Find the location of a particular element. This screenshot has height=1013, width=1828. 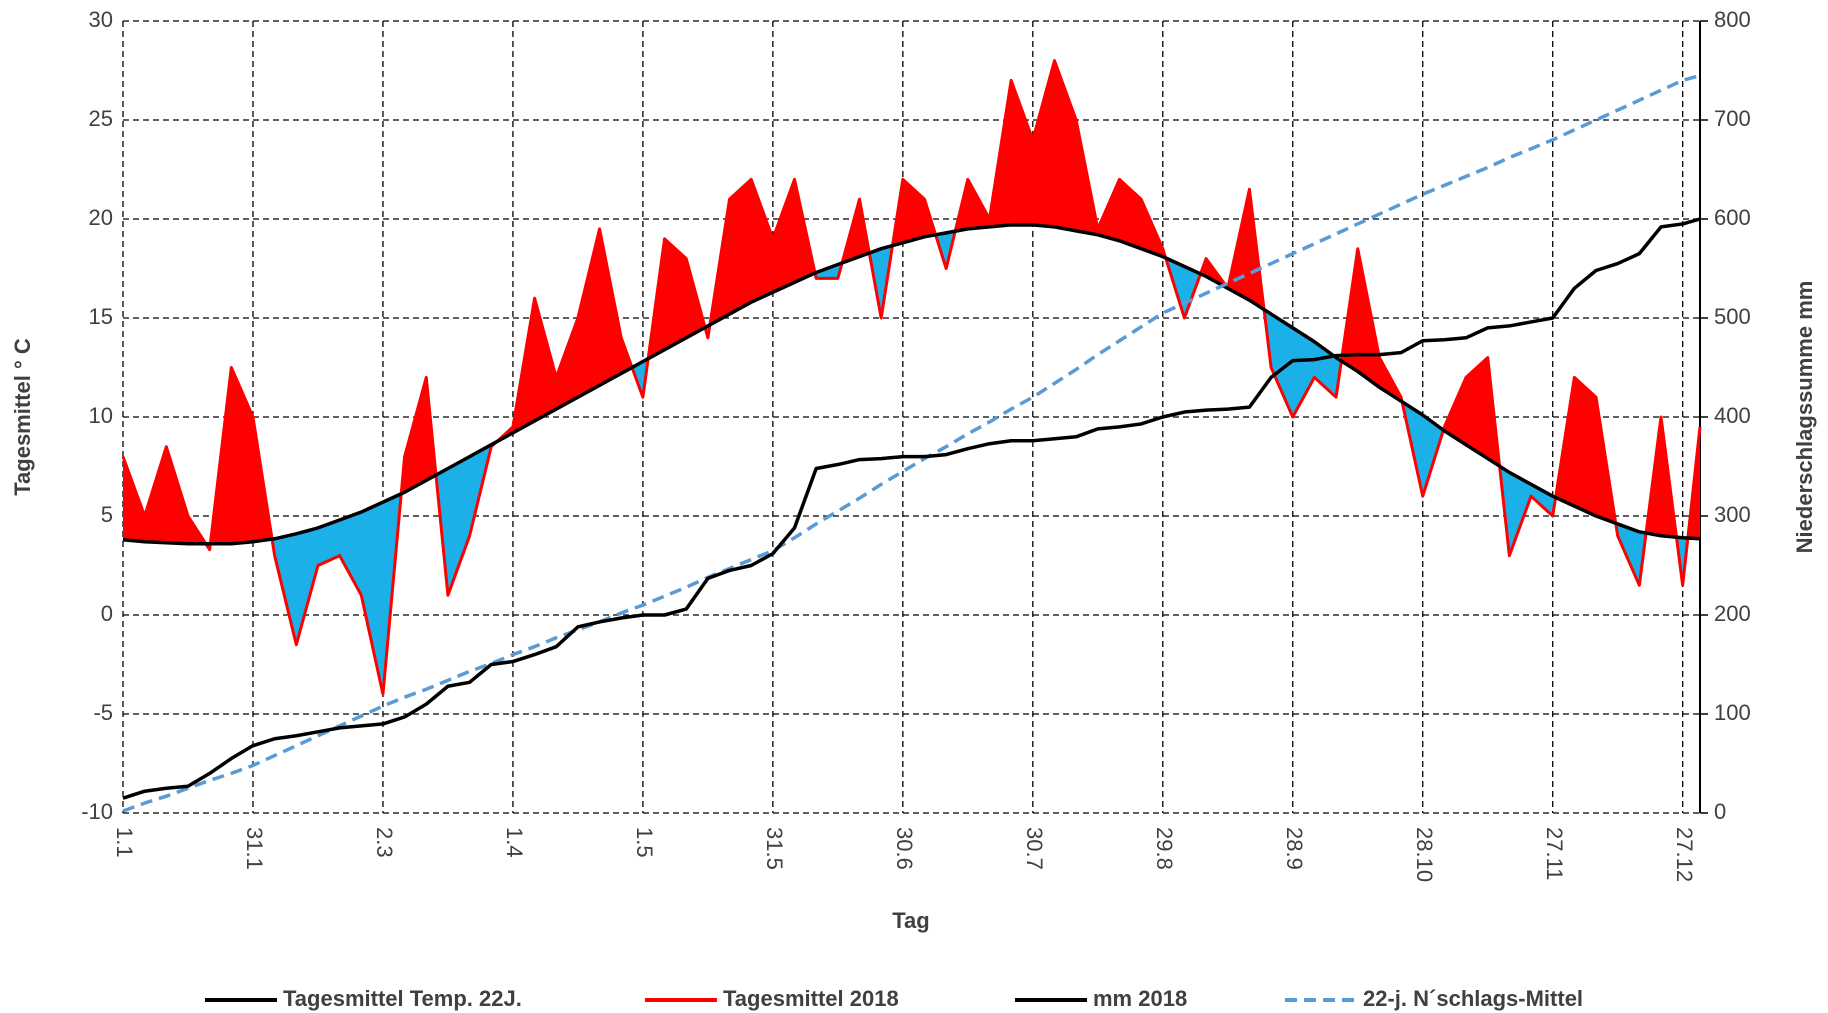

y-tick-label: 20 is located at coordinates (101, 217).